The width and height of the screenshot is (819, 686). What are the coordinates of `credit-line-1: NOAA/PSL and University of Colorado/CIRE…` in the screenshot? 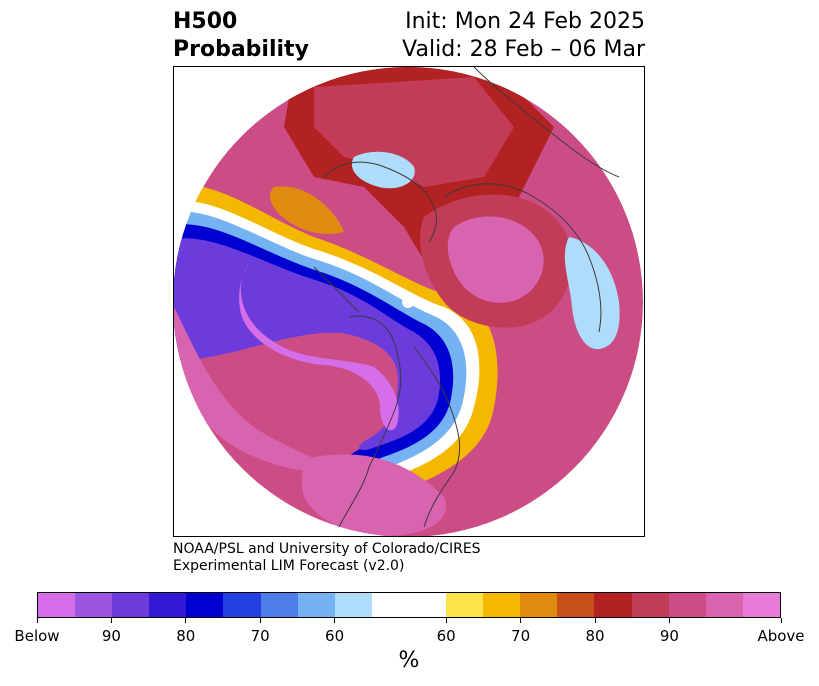 It's located at (327, 549).